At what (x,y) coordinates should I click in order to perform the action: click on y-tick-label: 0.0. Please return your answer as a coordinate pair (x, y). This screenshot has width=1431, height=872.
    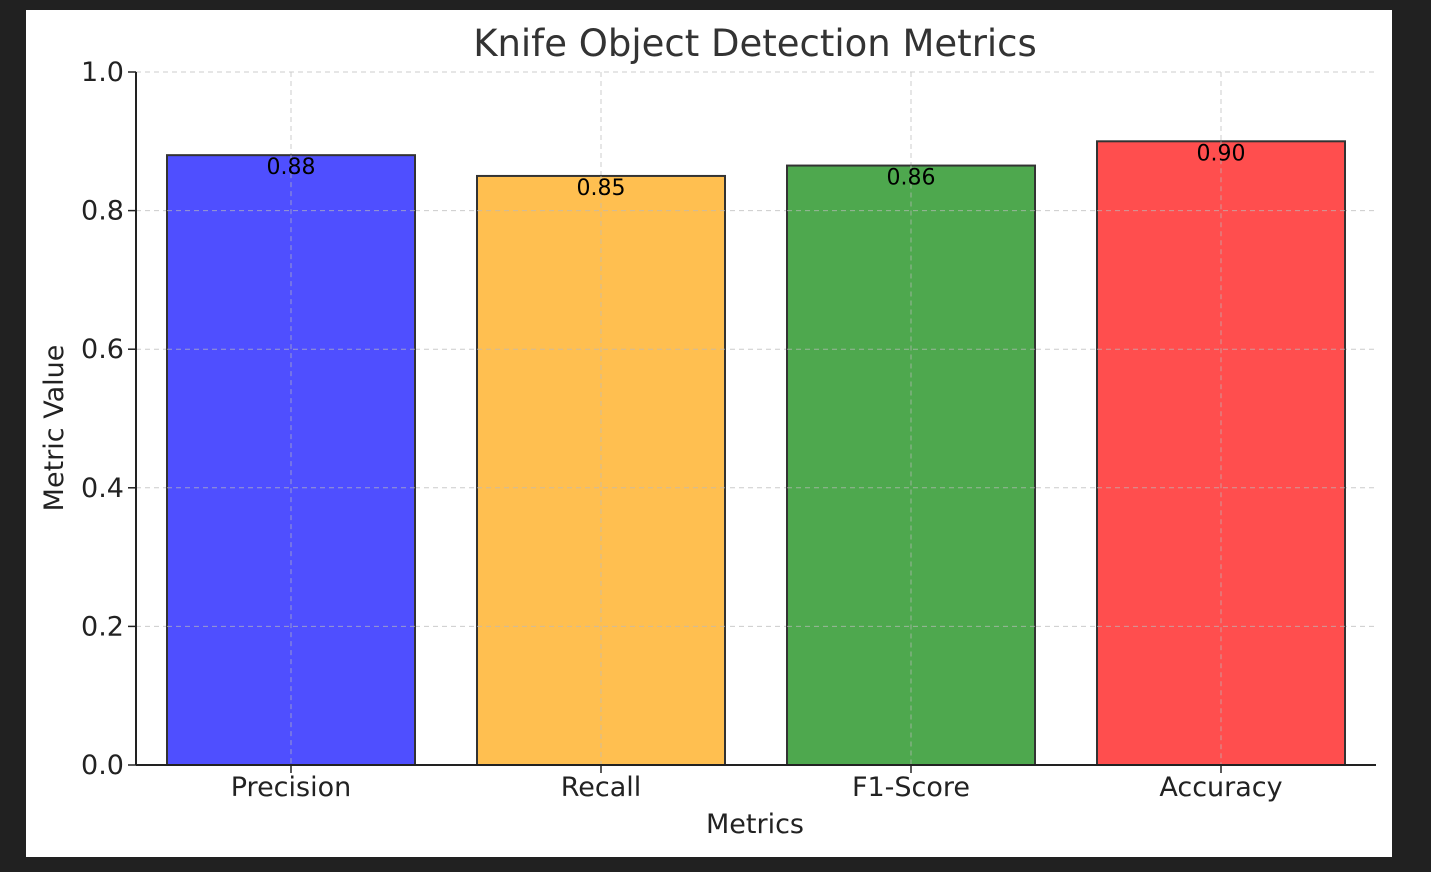
    Looking at the image, I should click on (102, 765).